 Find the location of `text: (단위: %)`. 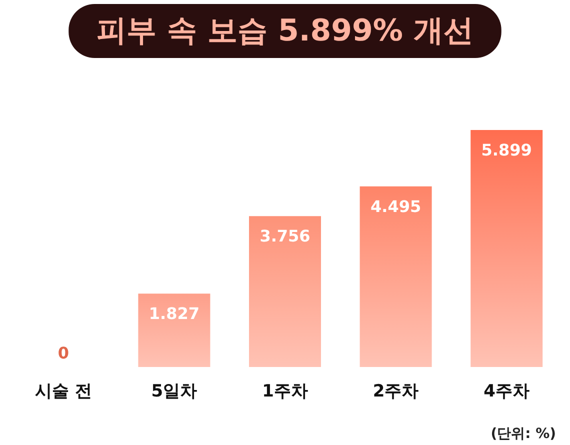

text: (단위: %) is located at coordinates (523, 434).